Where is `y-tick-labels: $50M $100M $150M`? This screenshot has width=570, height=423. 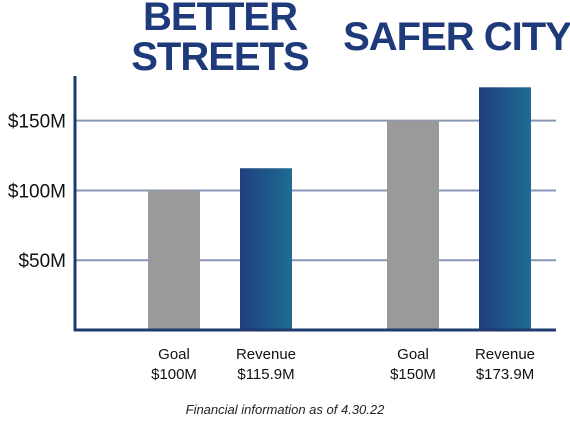 y-tick-labels: $50M $100M $150M is located at coordinates (37, 192).